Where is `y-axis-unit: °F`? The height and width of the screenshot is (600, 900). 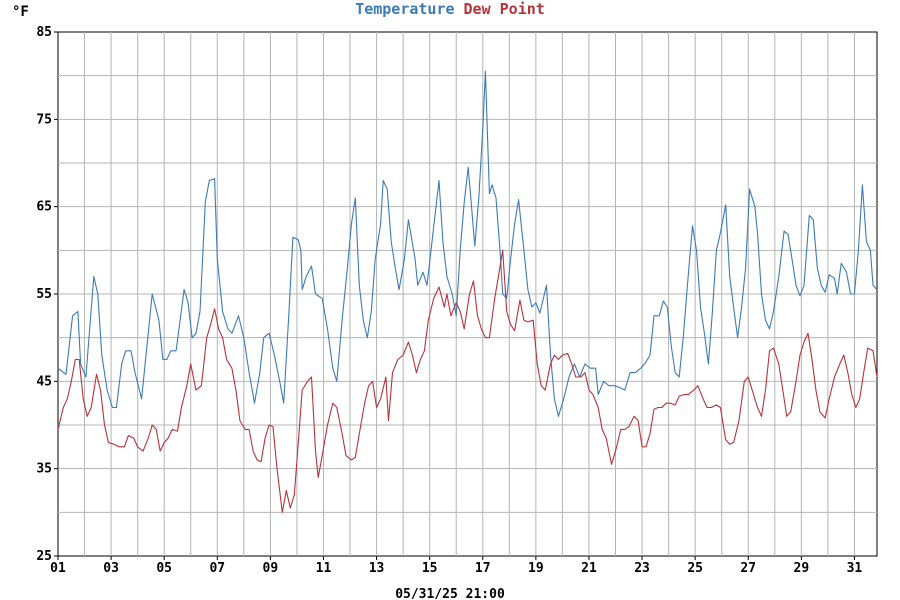
y-axis-unit: °F is located at coordinates (20, 12).